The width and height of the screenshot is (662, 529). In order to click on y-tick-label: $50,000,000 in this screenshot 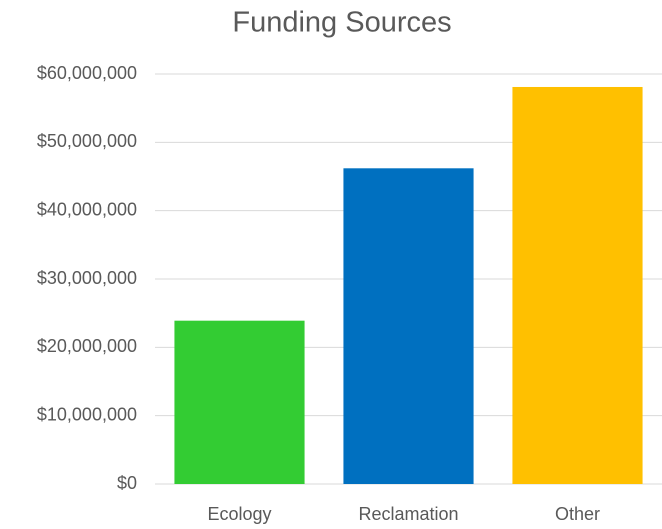, I will do `click(87, 141)`.